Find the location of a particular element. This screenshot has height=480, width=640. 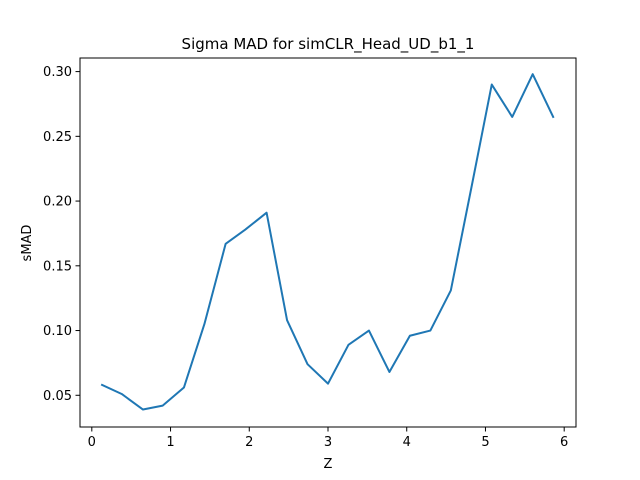

y-tick-label: 0.20 is located at coordinates (57, 202).